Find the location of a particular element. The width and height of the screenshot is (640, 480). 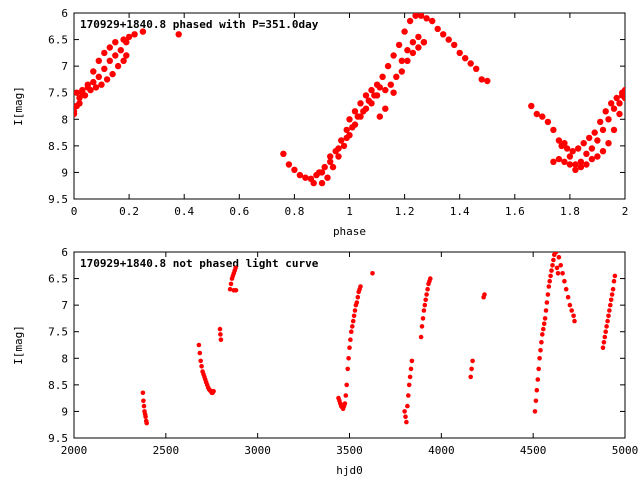

unphased-y-tick-label: 9 is located at coordinates (64, 411).